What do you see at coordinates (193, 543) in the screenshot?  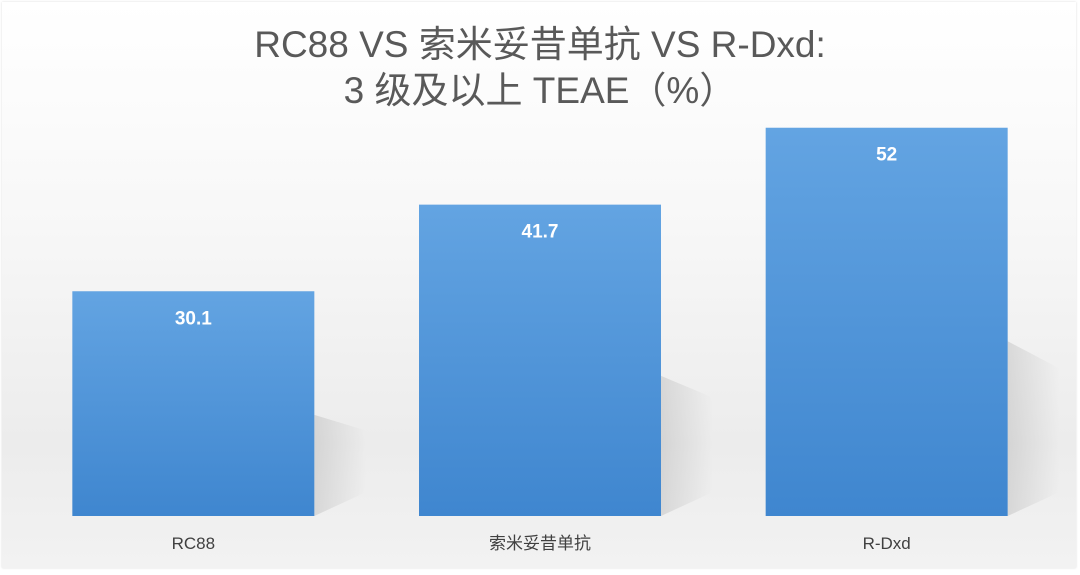 I see `x-tick-label-1: RC88` at bounding box center [193, 543].